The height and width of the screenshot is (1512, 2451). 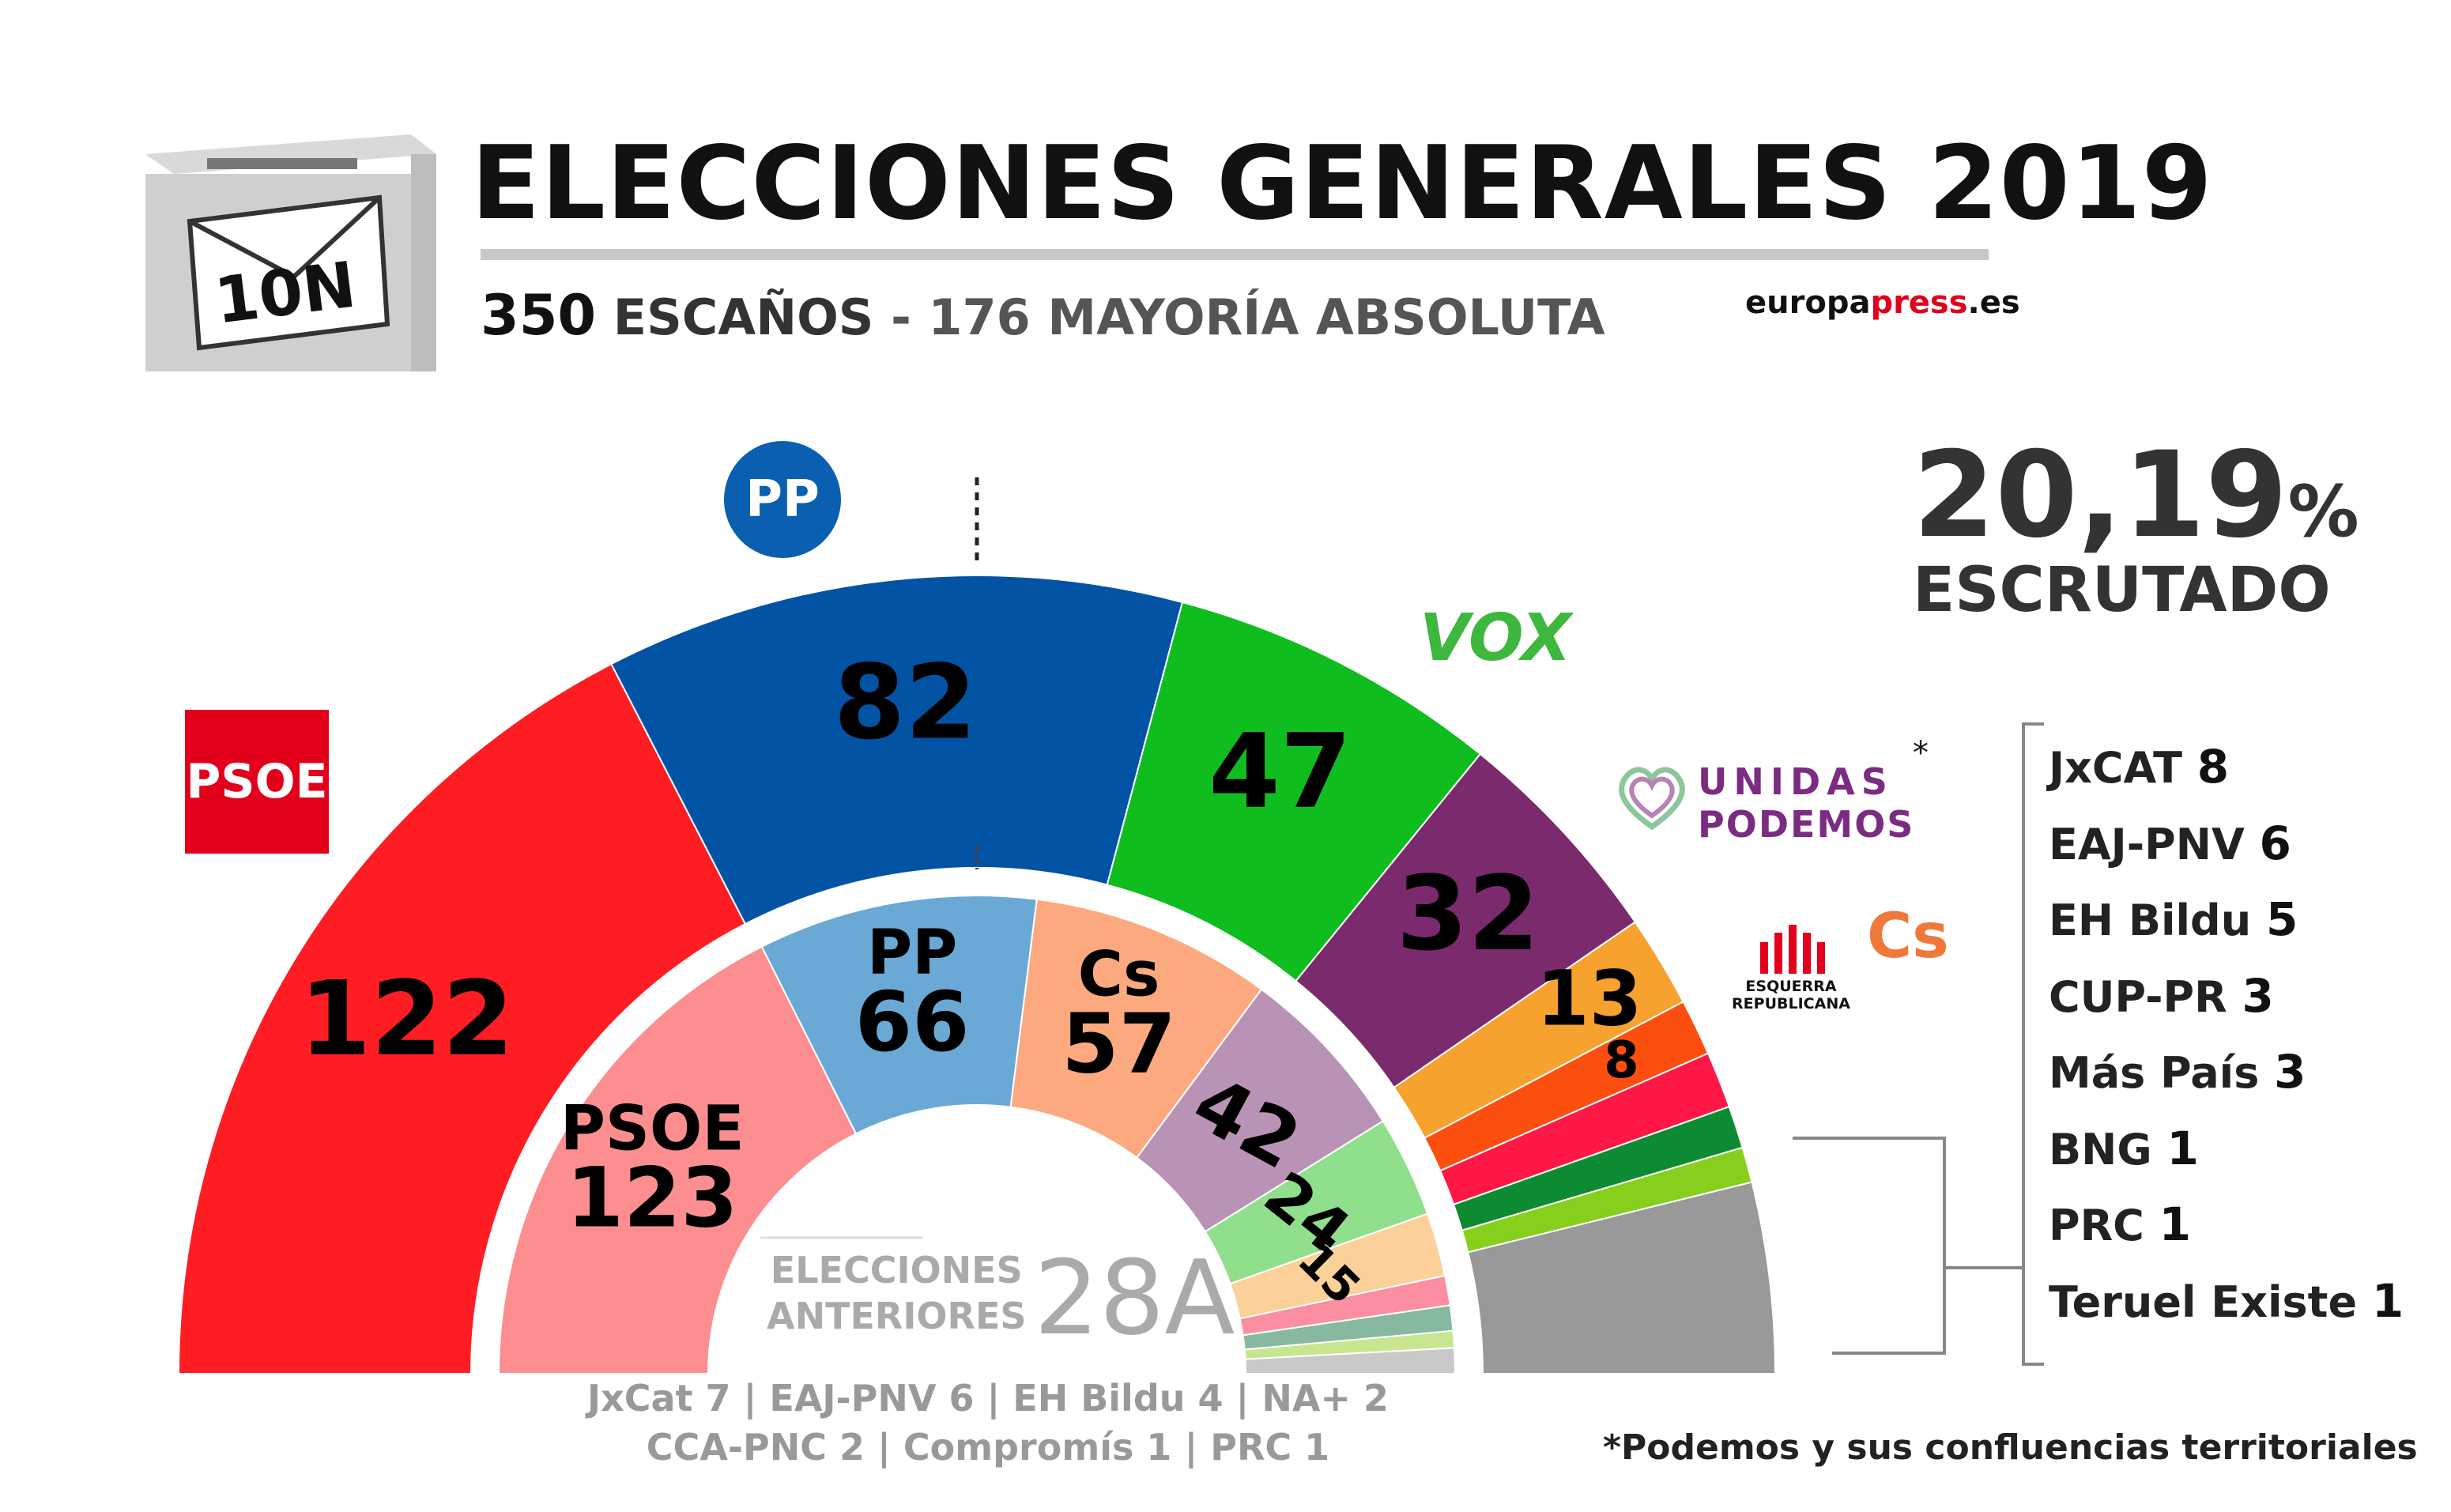 What do you see at coordinates (1791, 1003) in the screenshot?
I see `erc-logo-line2: REPUBLICANA` at bounding box center [1791, 1003].